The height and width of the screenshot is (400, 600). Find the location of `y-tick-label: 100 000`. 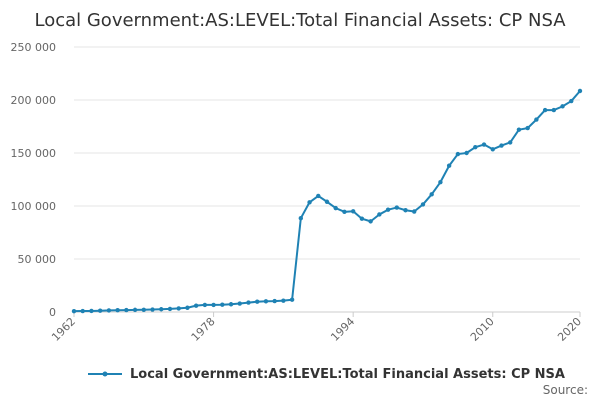

y-tick-label: 100 000 is located at coordinates (34, 206).